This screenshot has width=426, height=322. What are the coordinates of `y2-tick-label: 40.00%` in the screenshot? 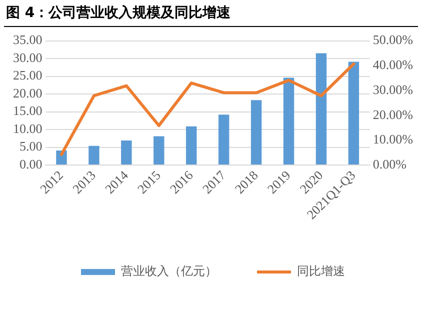 It's located at (393, 64).